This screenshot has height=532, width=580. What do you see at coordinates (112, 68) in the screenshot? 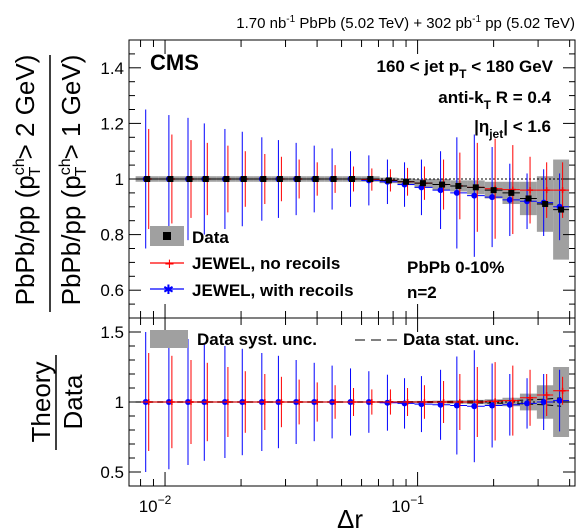
I see `y-tick-label: 1.4` at bounding box center [112, 68].